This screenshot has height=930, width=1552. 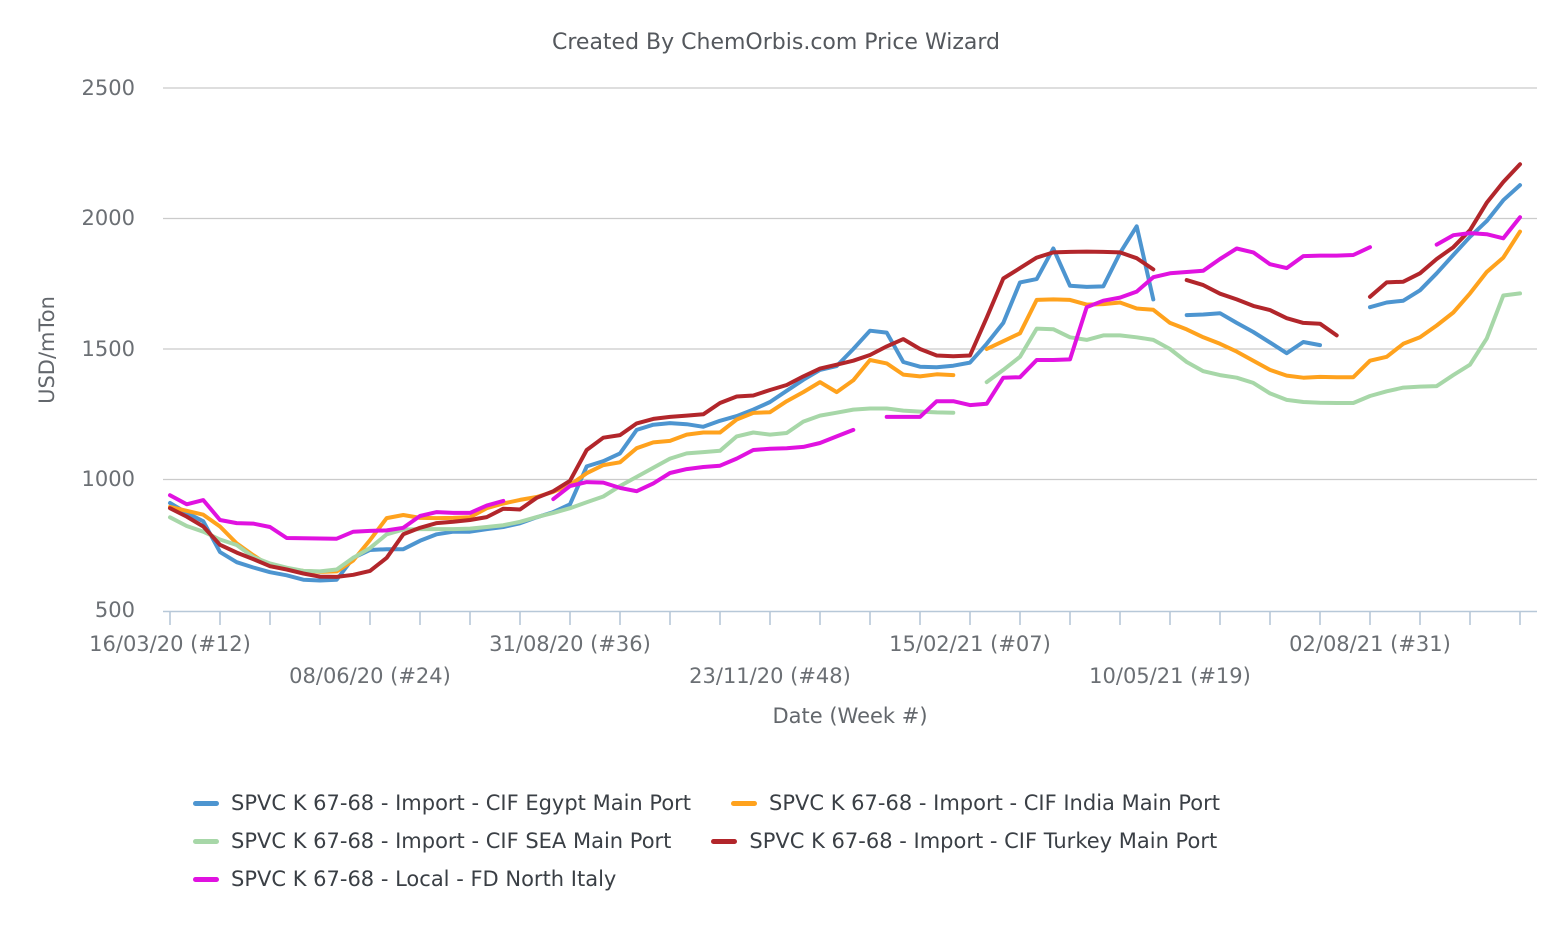 What do you see at coordinates (424, 879) in the screenshot?
I see `legend-label: SPVC K 67-68 - Local - FD North Italy` at bounding box center [424, 879].